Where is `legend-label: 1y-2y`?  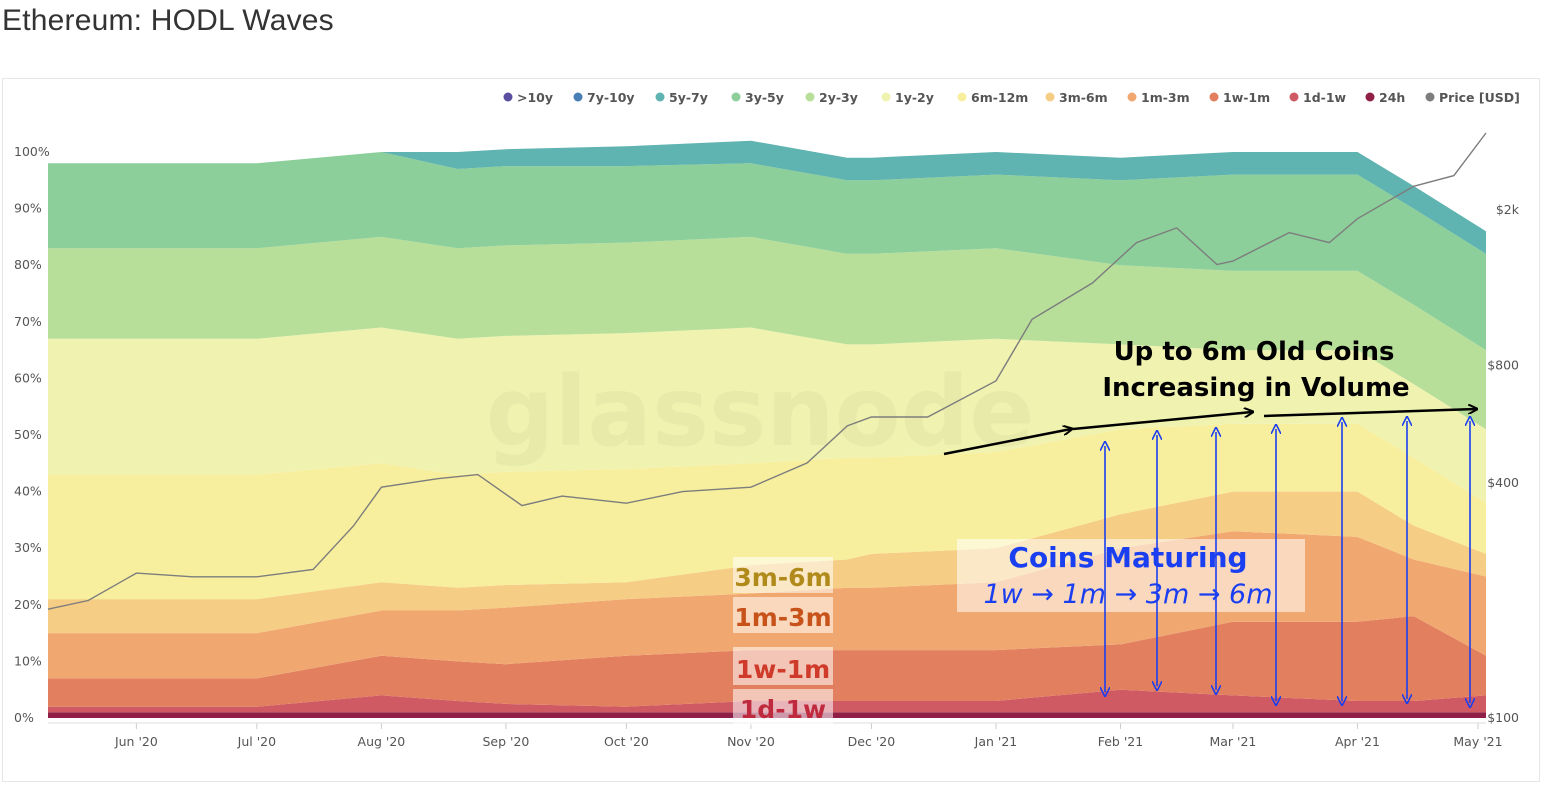
legend-label: 1y-2y is located at coordinates (914, 97).